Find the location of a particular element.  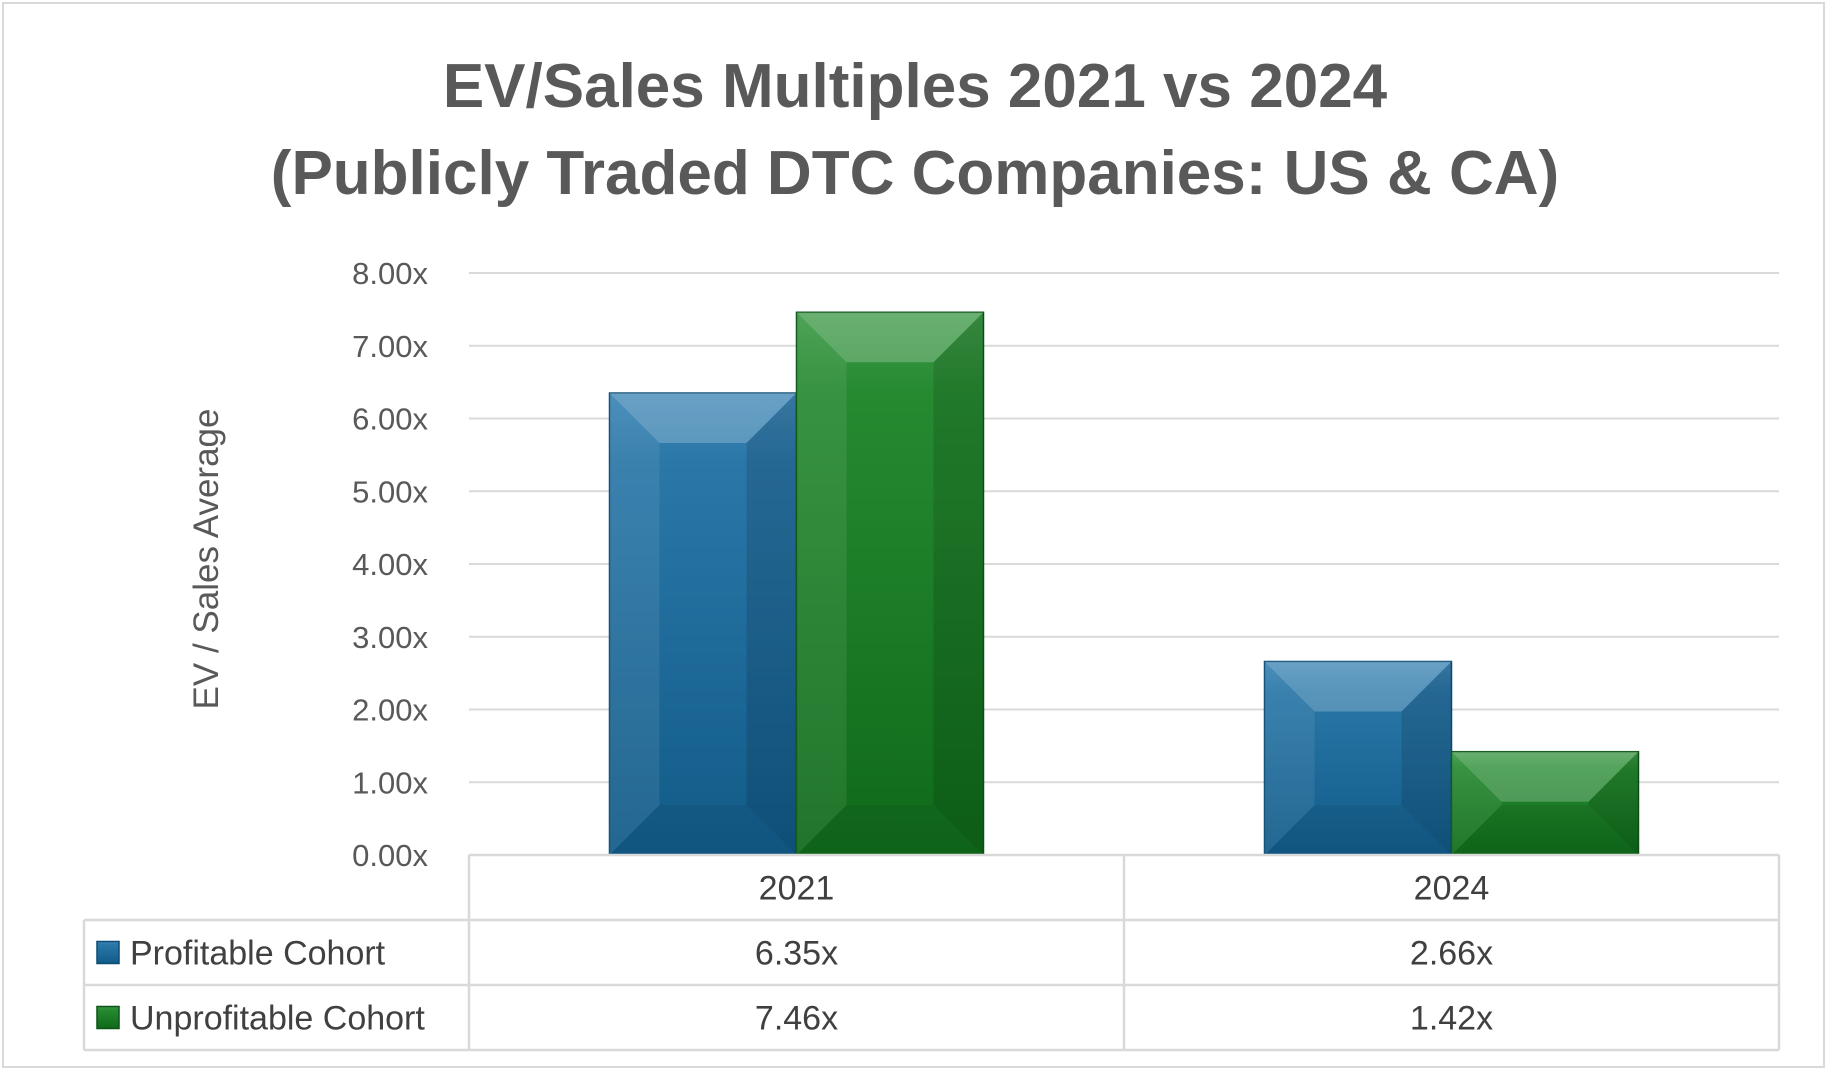

category-label: 2021 is located at coordinates (797, 889).